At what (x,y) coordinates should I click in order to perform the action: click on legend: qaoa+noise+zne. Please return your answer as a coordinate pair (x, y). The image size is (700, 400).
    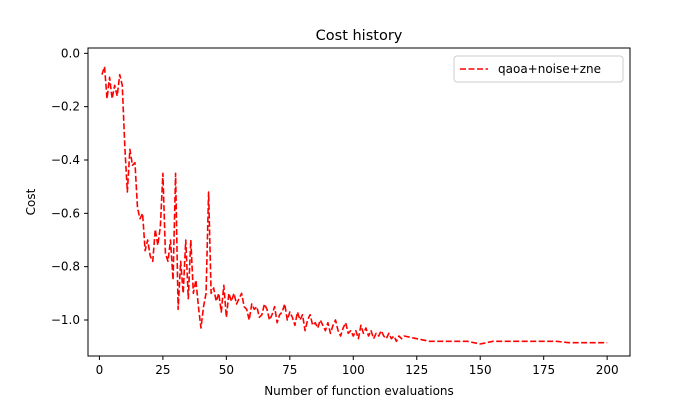
    Looking at the image, I should click on (538, 69).